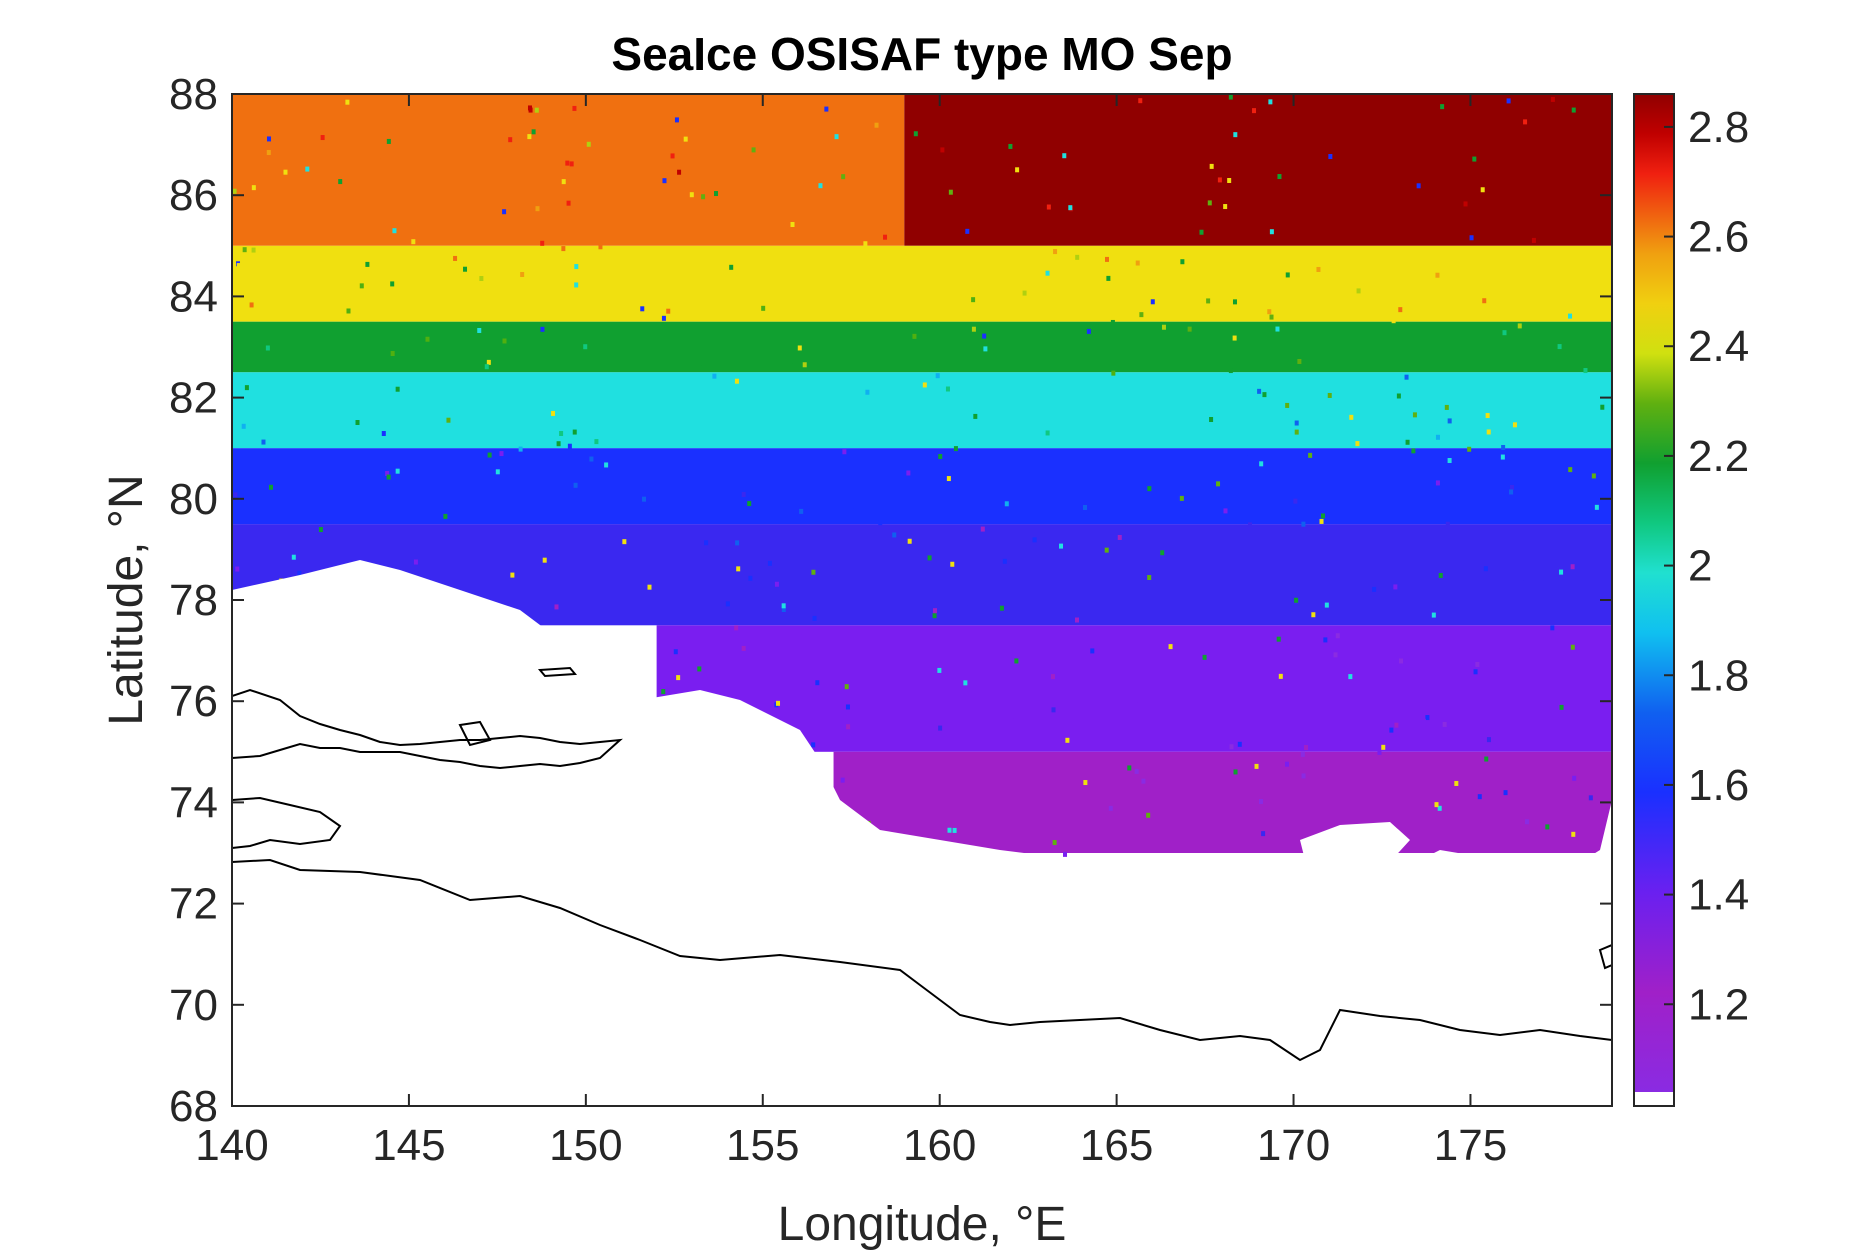  Describe the element at coordinates (1654, 593) in the screenshot. I see `colorbar-gradient` at that location.